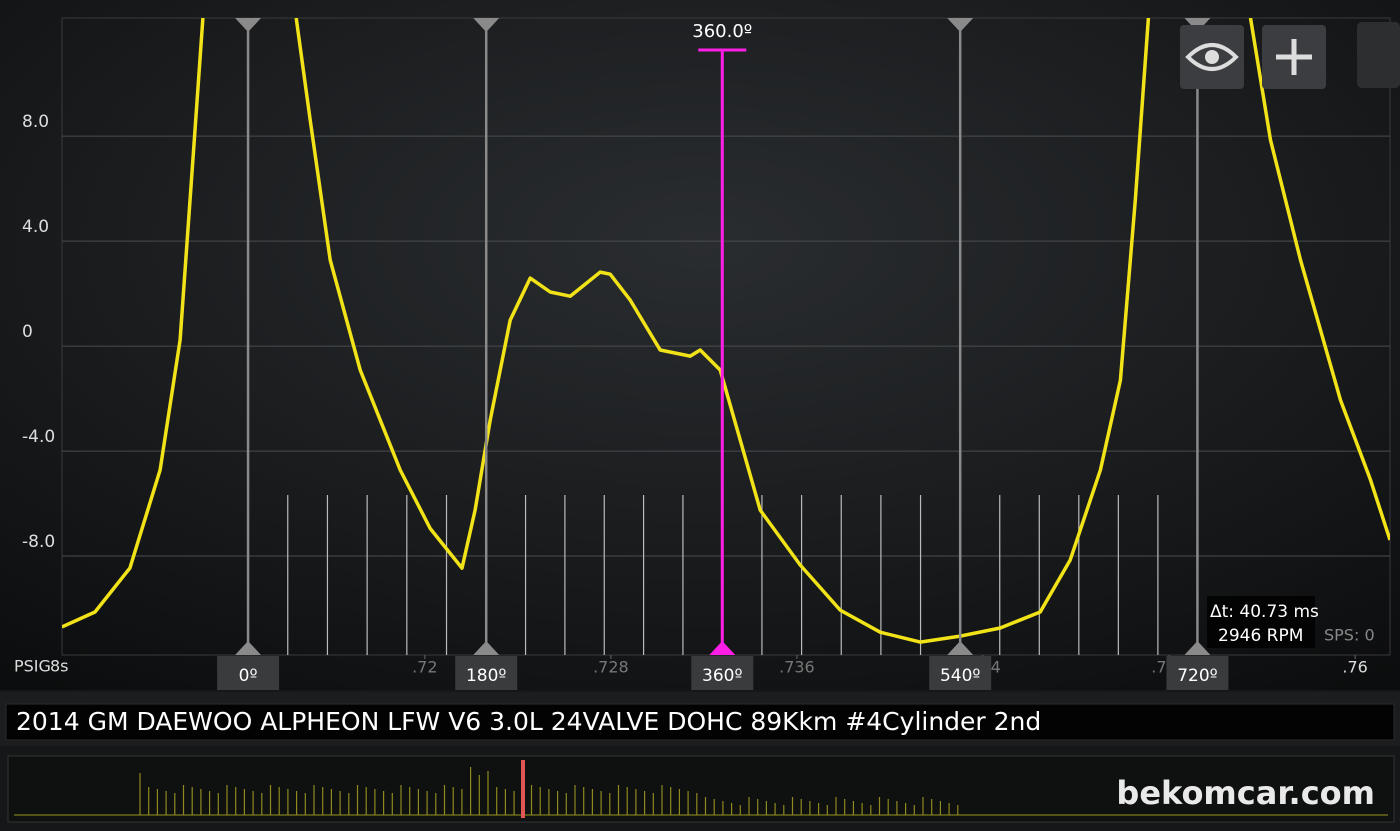 The image size is (1400, 831). What do you see at coordinates (59, 666) in the screenshot?
I see `x-unit: 8s` at bounding box center [59, 666].